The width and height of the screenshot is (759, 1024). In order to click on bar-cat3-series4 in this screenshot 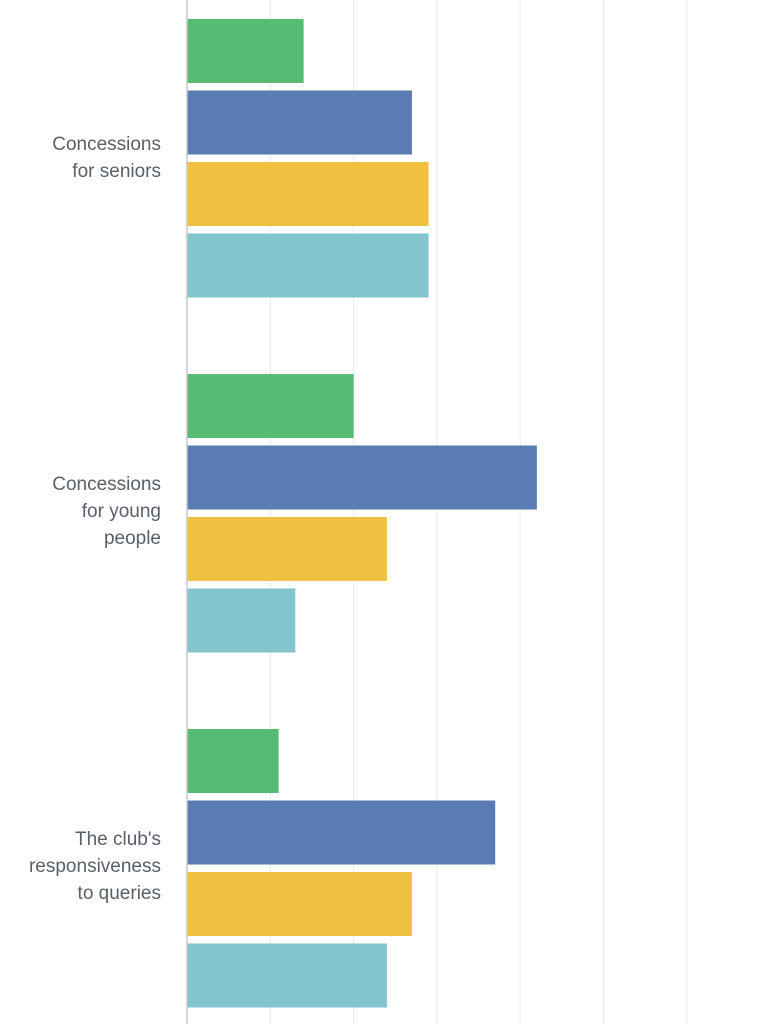, I will do `click(287, 975)`.